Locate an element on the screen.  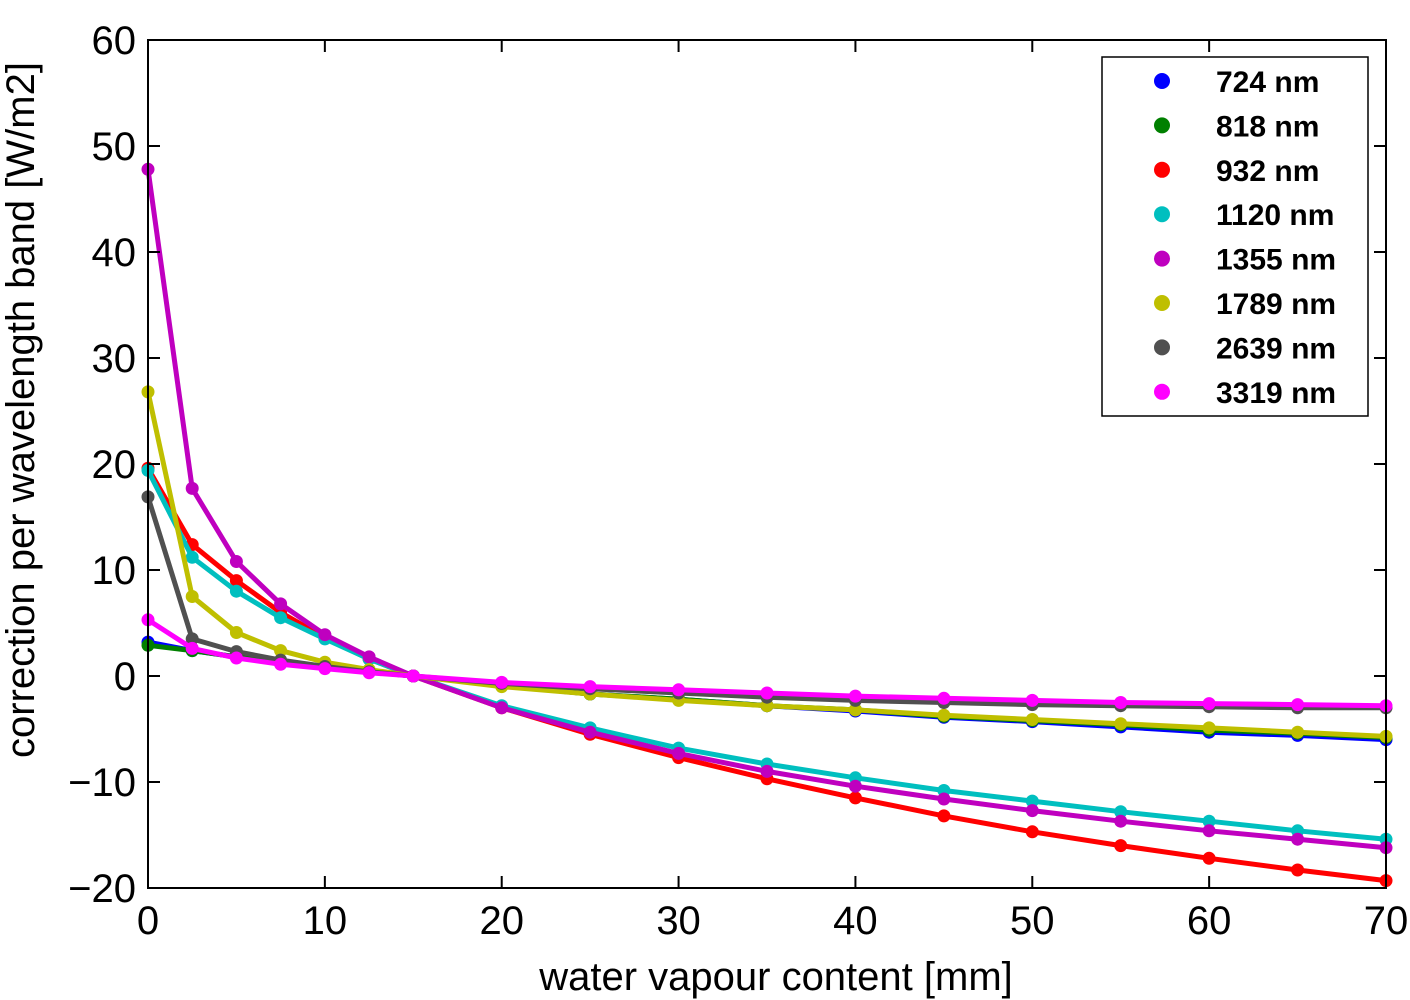
series-3319-nm is located at coordinates (767, 663).